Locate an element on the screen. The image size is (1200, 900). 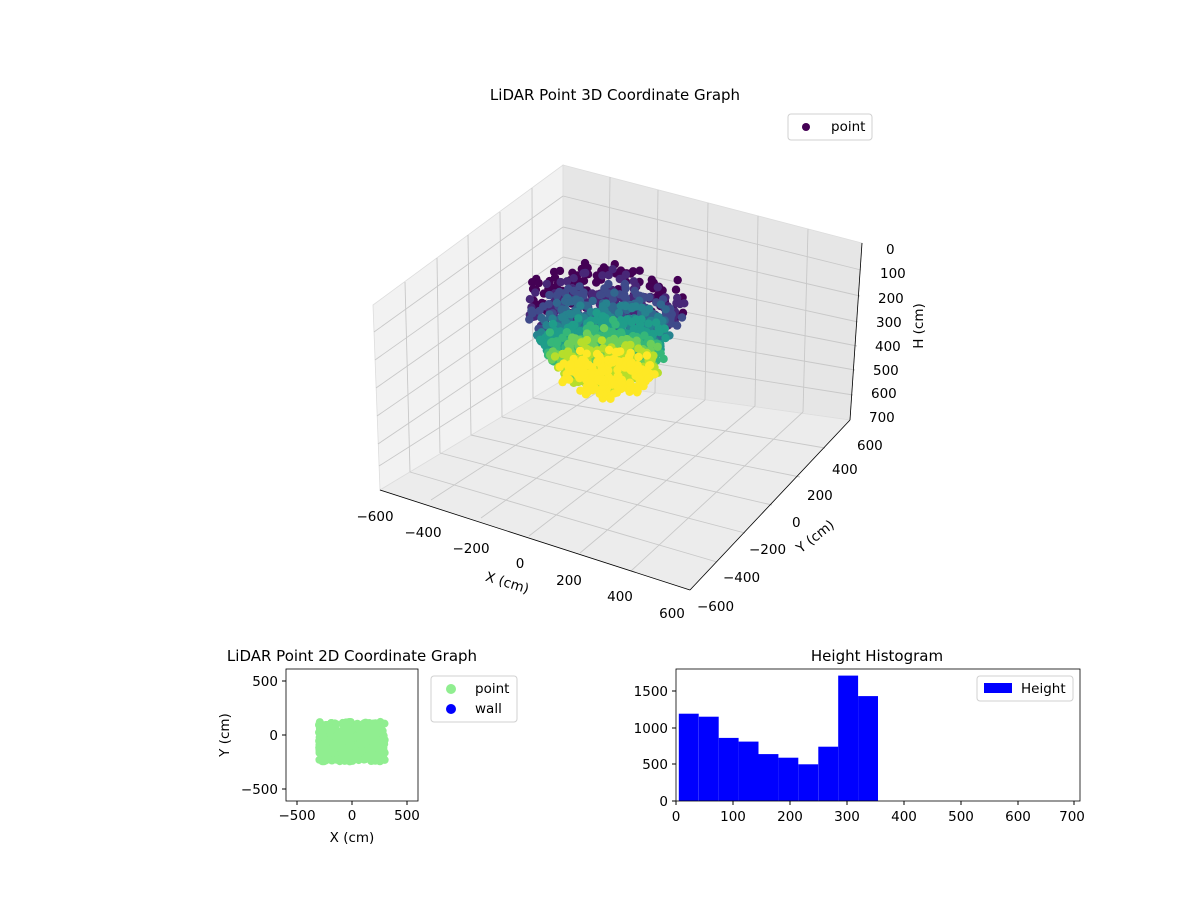
z-tick-label: 100 is located at coordinates (893, 274).